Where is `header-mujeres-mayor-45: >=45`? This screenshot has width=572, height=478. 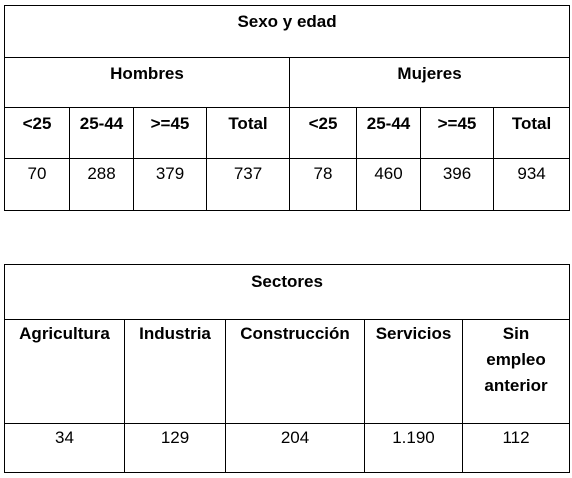 header-mujeres-mayor-45: >=45 is located at coordinates (457, 133).